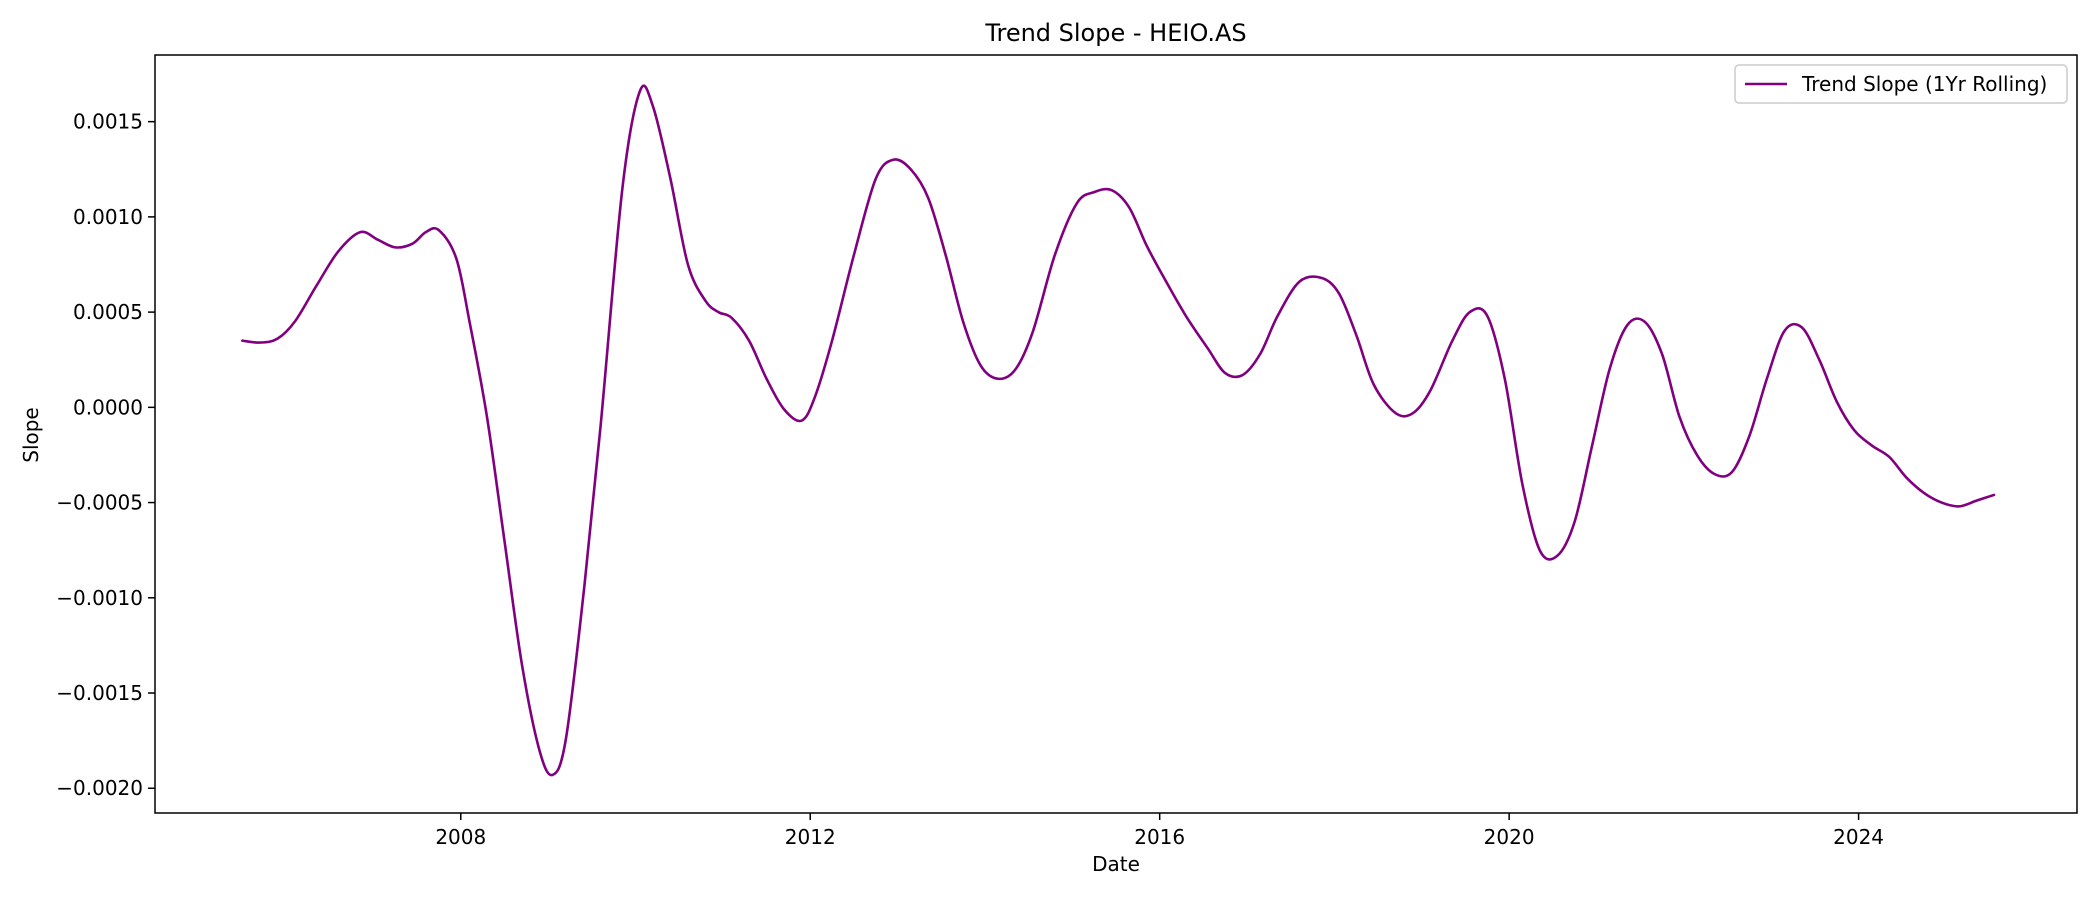  I want to click on y-tick-label: −0.0020, so click(99, 788).